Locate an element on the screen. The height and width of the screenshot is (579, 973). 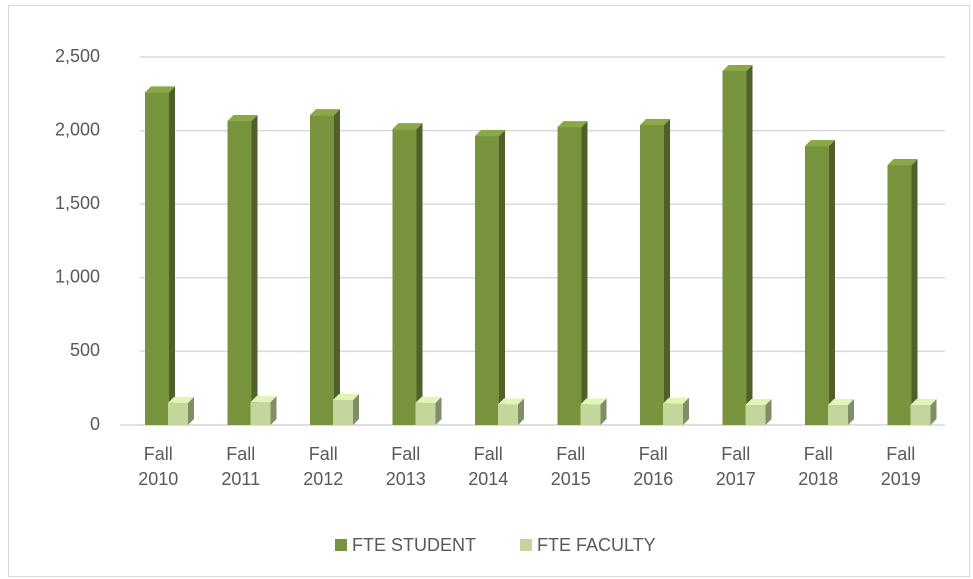
legend-label: FTE STUDENT is located at coordinates (414, 545).